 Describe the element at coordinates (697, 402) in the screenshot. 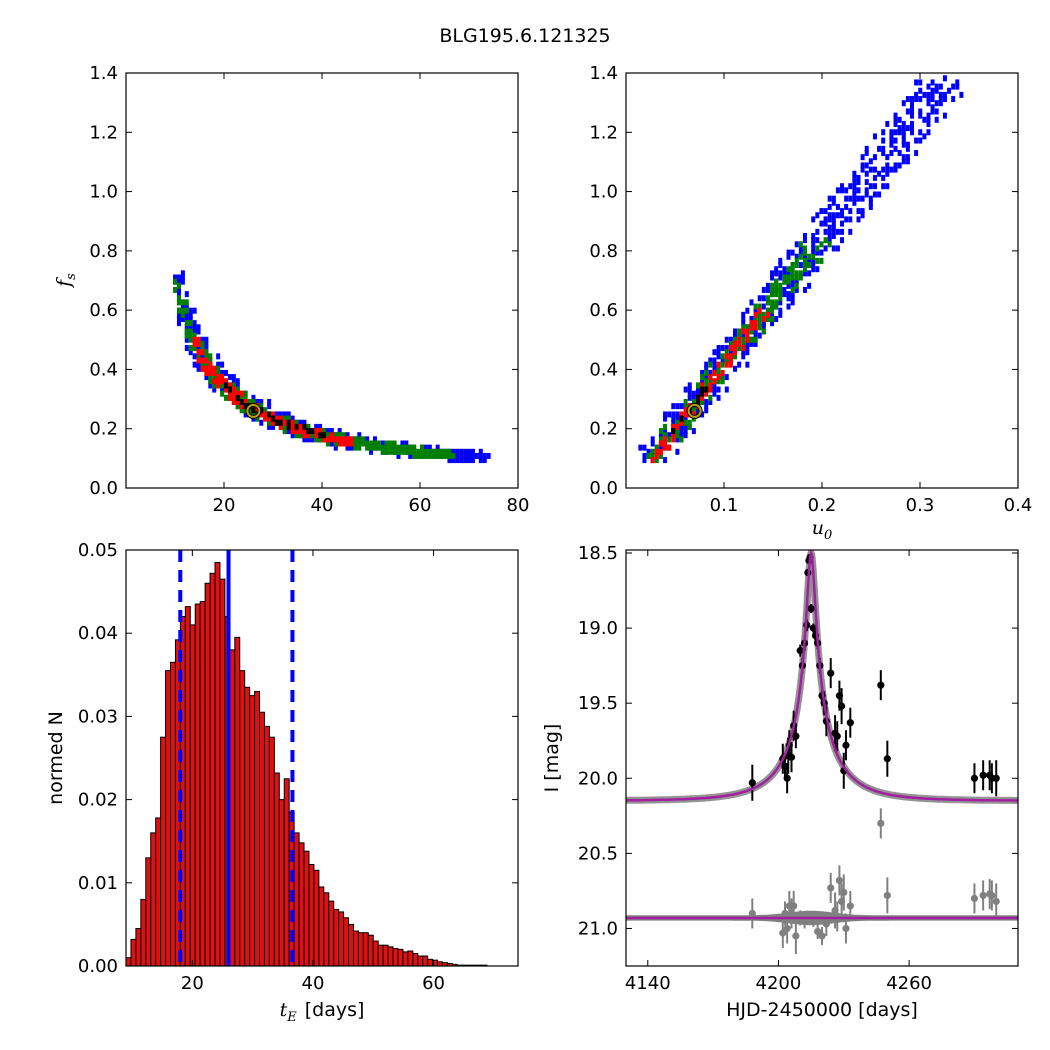

I see `black-cell` at that location.